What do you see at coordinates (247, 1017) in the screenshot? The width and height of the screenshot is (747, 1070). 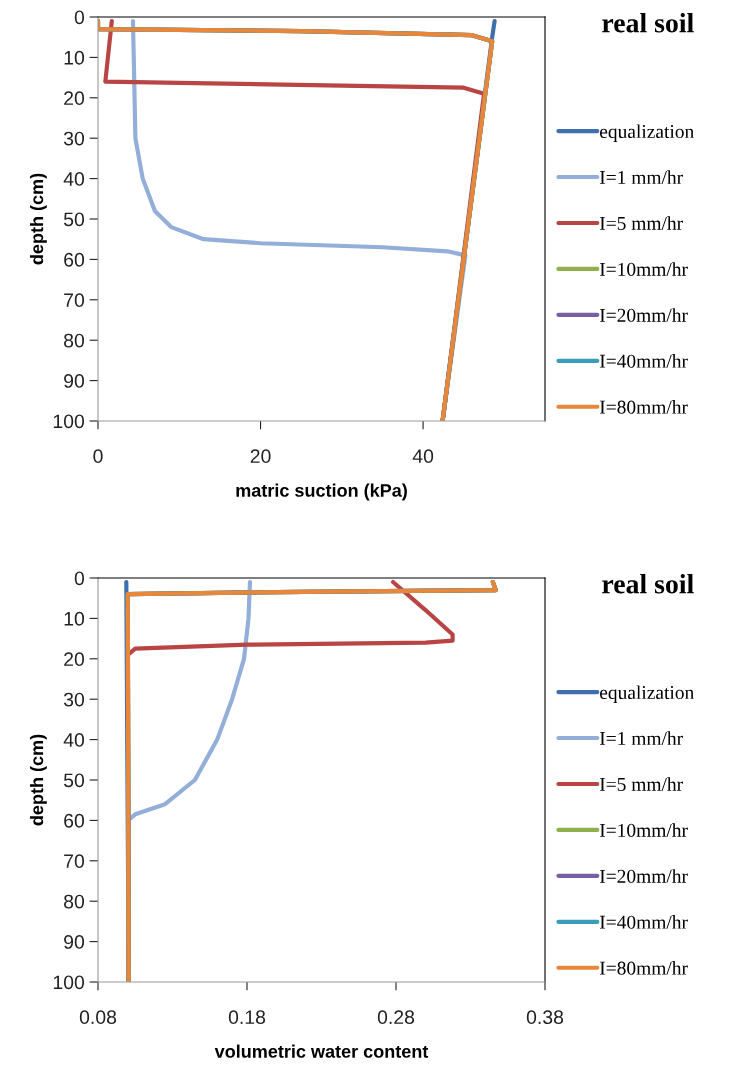 I see `x-tick-label: 0.18` at bounding box center [247, 1017].